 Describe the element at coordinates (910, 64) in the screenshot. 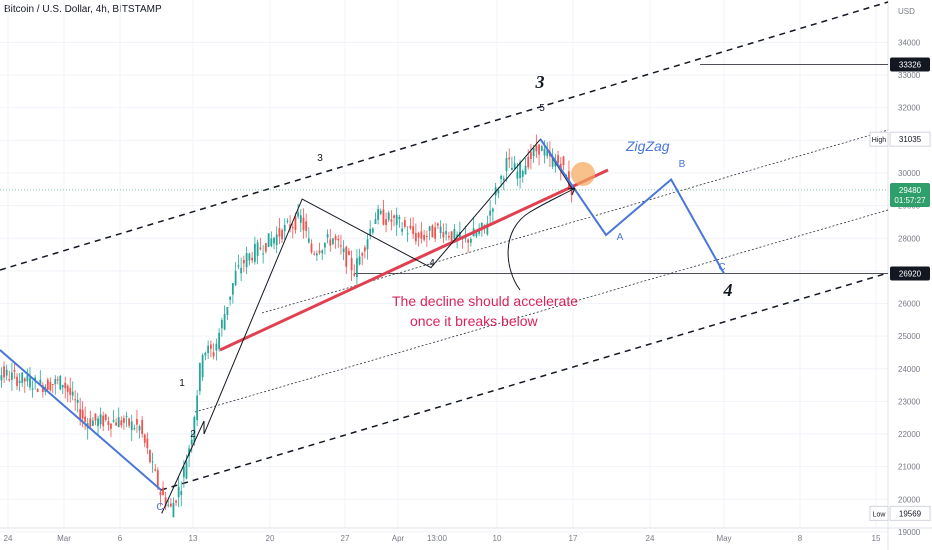

I see `price-tag-33326: 33326` at that location.